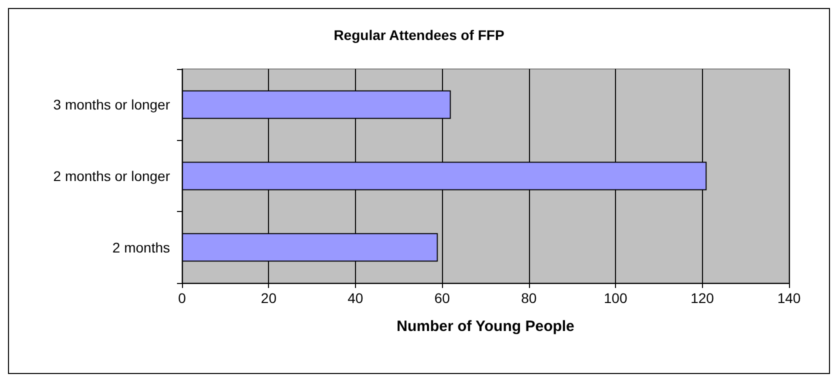  Describe the element at coordinates (702, 298) in the screenshot. I see `x-tick-label: 120` at that location.